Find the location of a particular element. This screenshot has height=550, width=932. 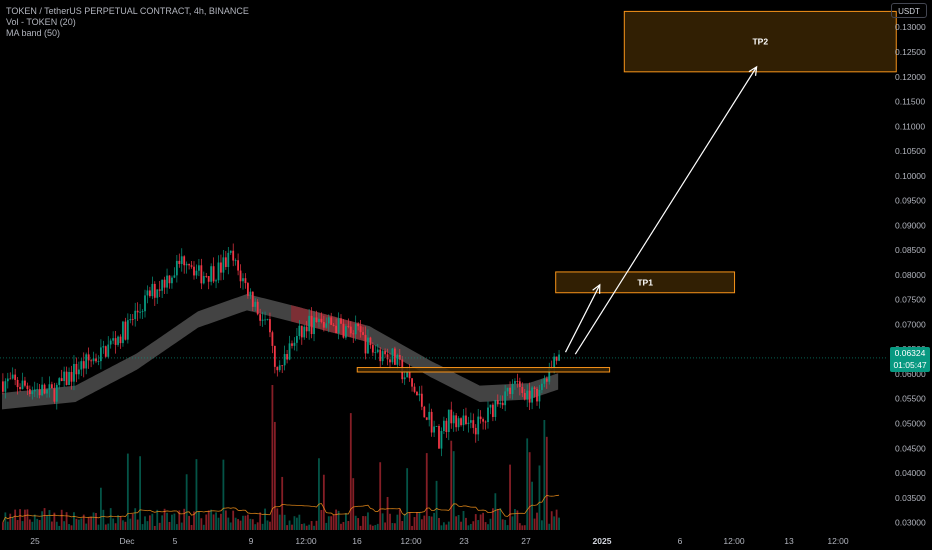

time-tick-label: 12:00 is located at coordinates (734, 541).